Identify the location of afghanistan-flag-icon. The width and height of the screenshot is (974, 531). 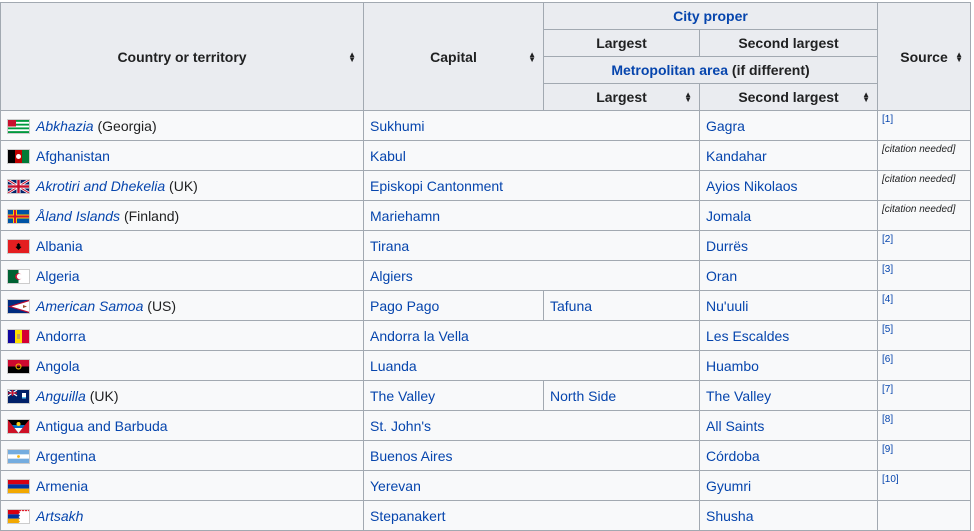
(18, 156).